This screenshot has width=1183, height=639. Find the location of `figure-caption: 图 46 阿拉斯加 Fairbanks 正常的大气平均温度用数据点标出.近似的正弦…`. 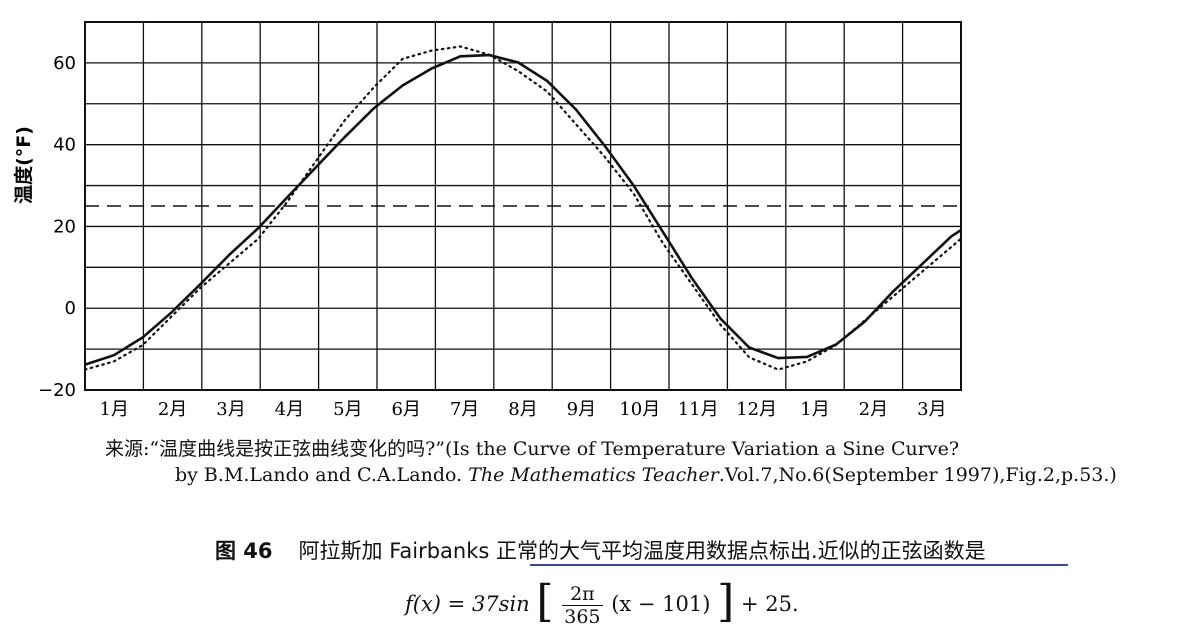

figure-caption: 图 46 阿拉斯加 Fairbanks 正常的大气平均温度用数据点标出.近似的正弦… is located at coordinates (600, 550).